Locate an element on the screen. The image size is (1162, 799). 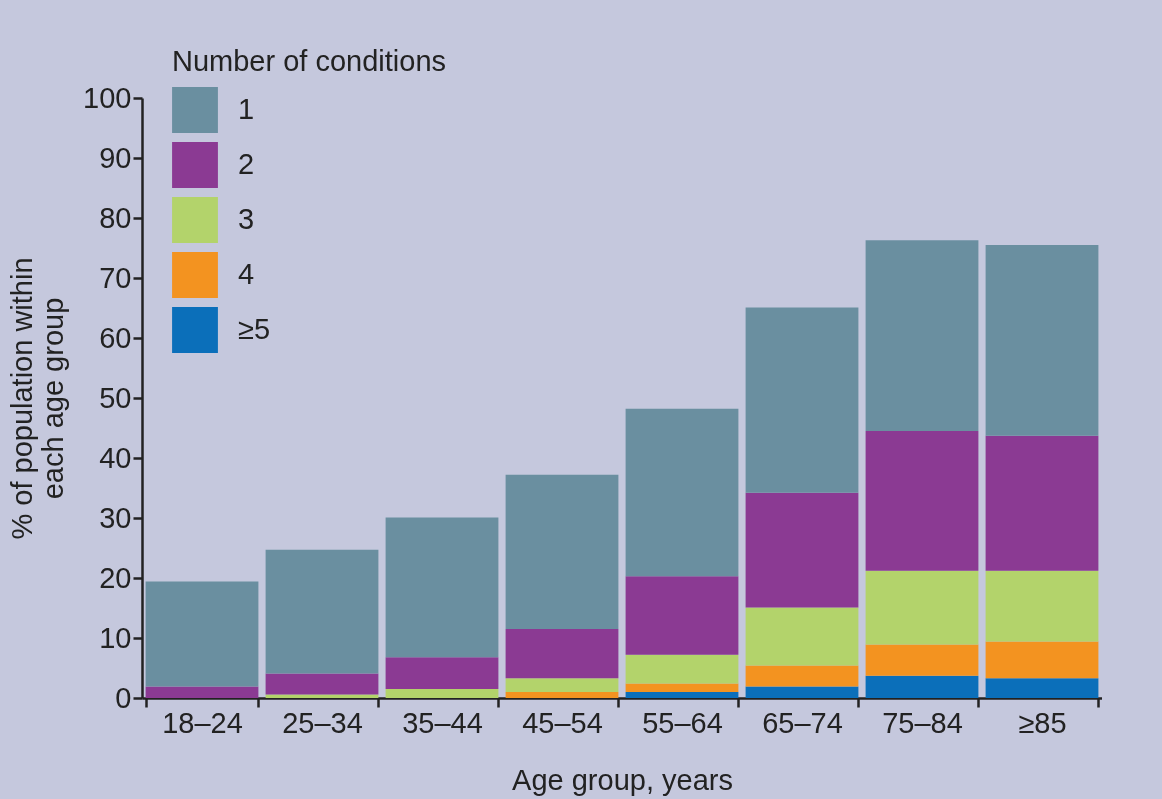
y-tick-label: 80 is located at coordinates (115, 217).